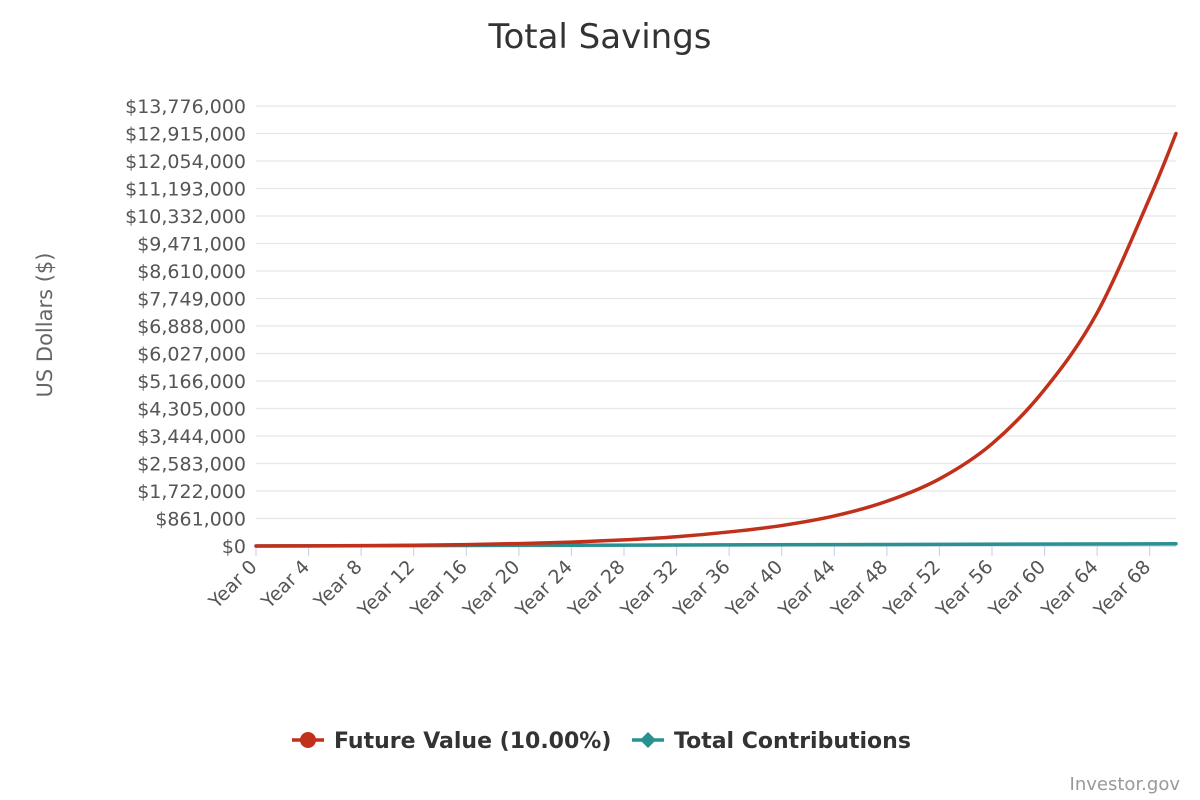 The width and height of the screenshot is (1200, 800). Describe the element at coordinates (191, 382) in the screenshot. I see `y-tick-label: $5,166,000` at that location.